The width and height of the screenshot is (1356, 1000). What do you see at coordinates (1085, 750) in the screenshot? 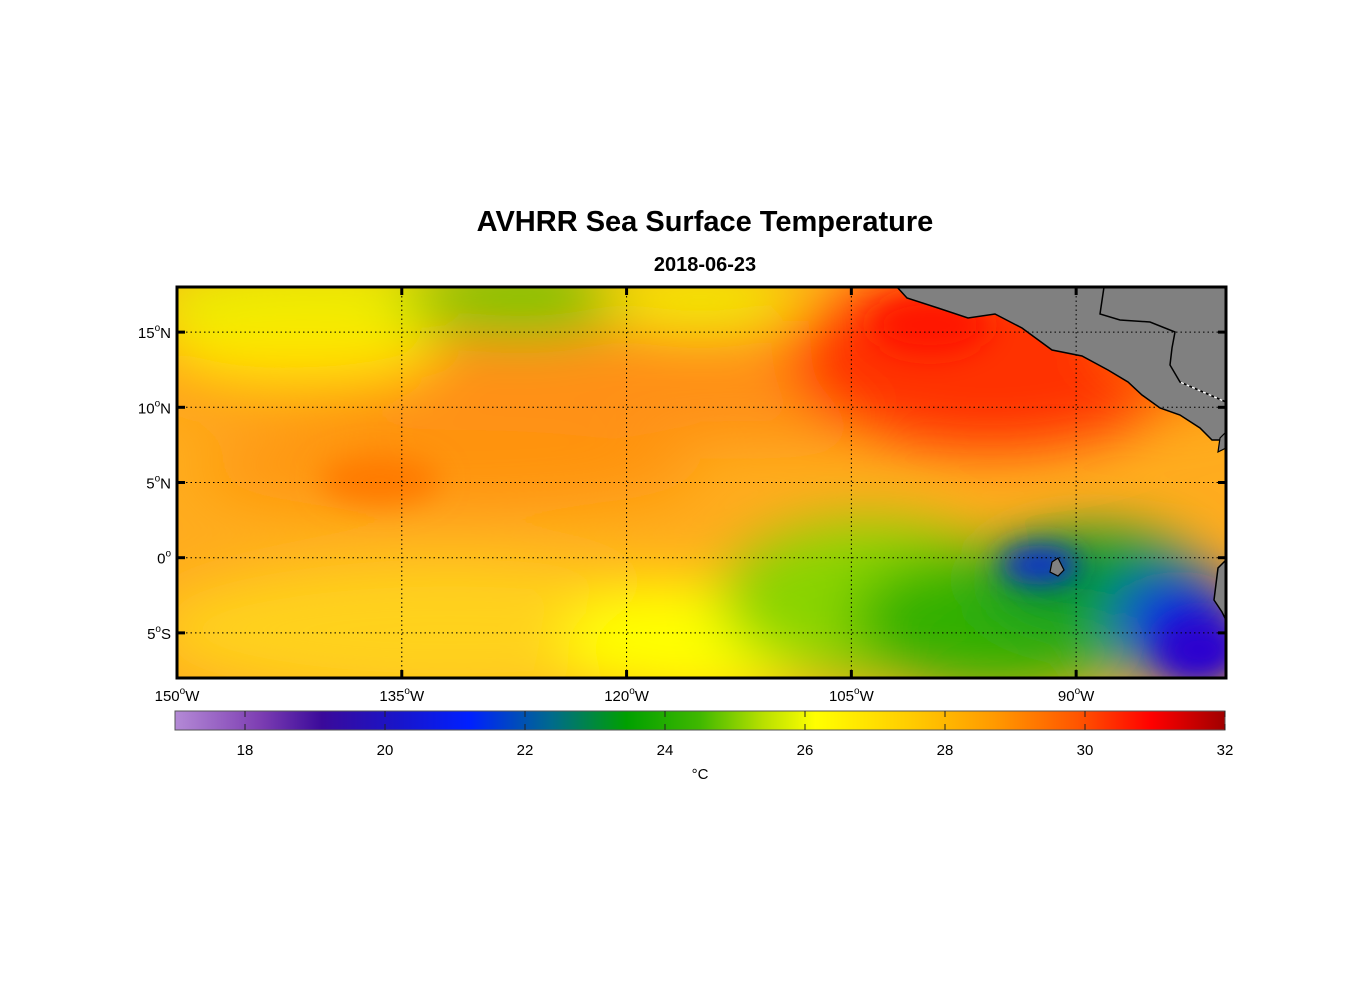
I see `colorbar-tick-label: 30` at bounding box center [1085, 750].